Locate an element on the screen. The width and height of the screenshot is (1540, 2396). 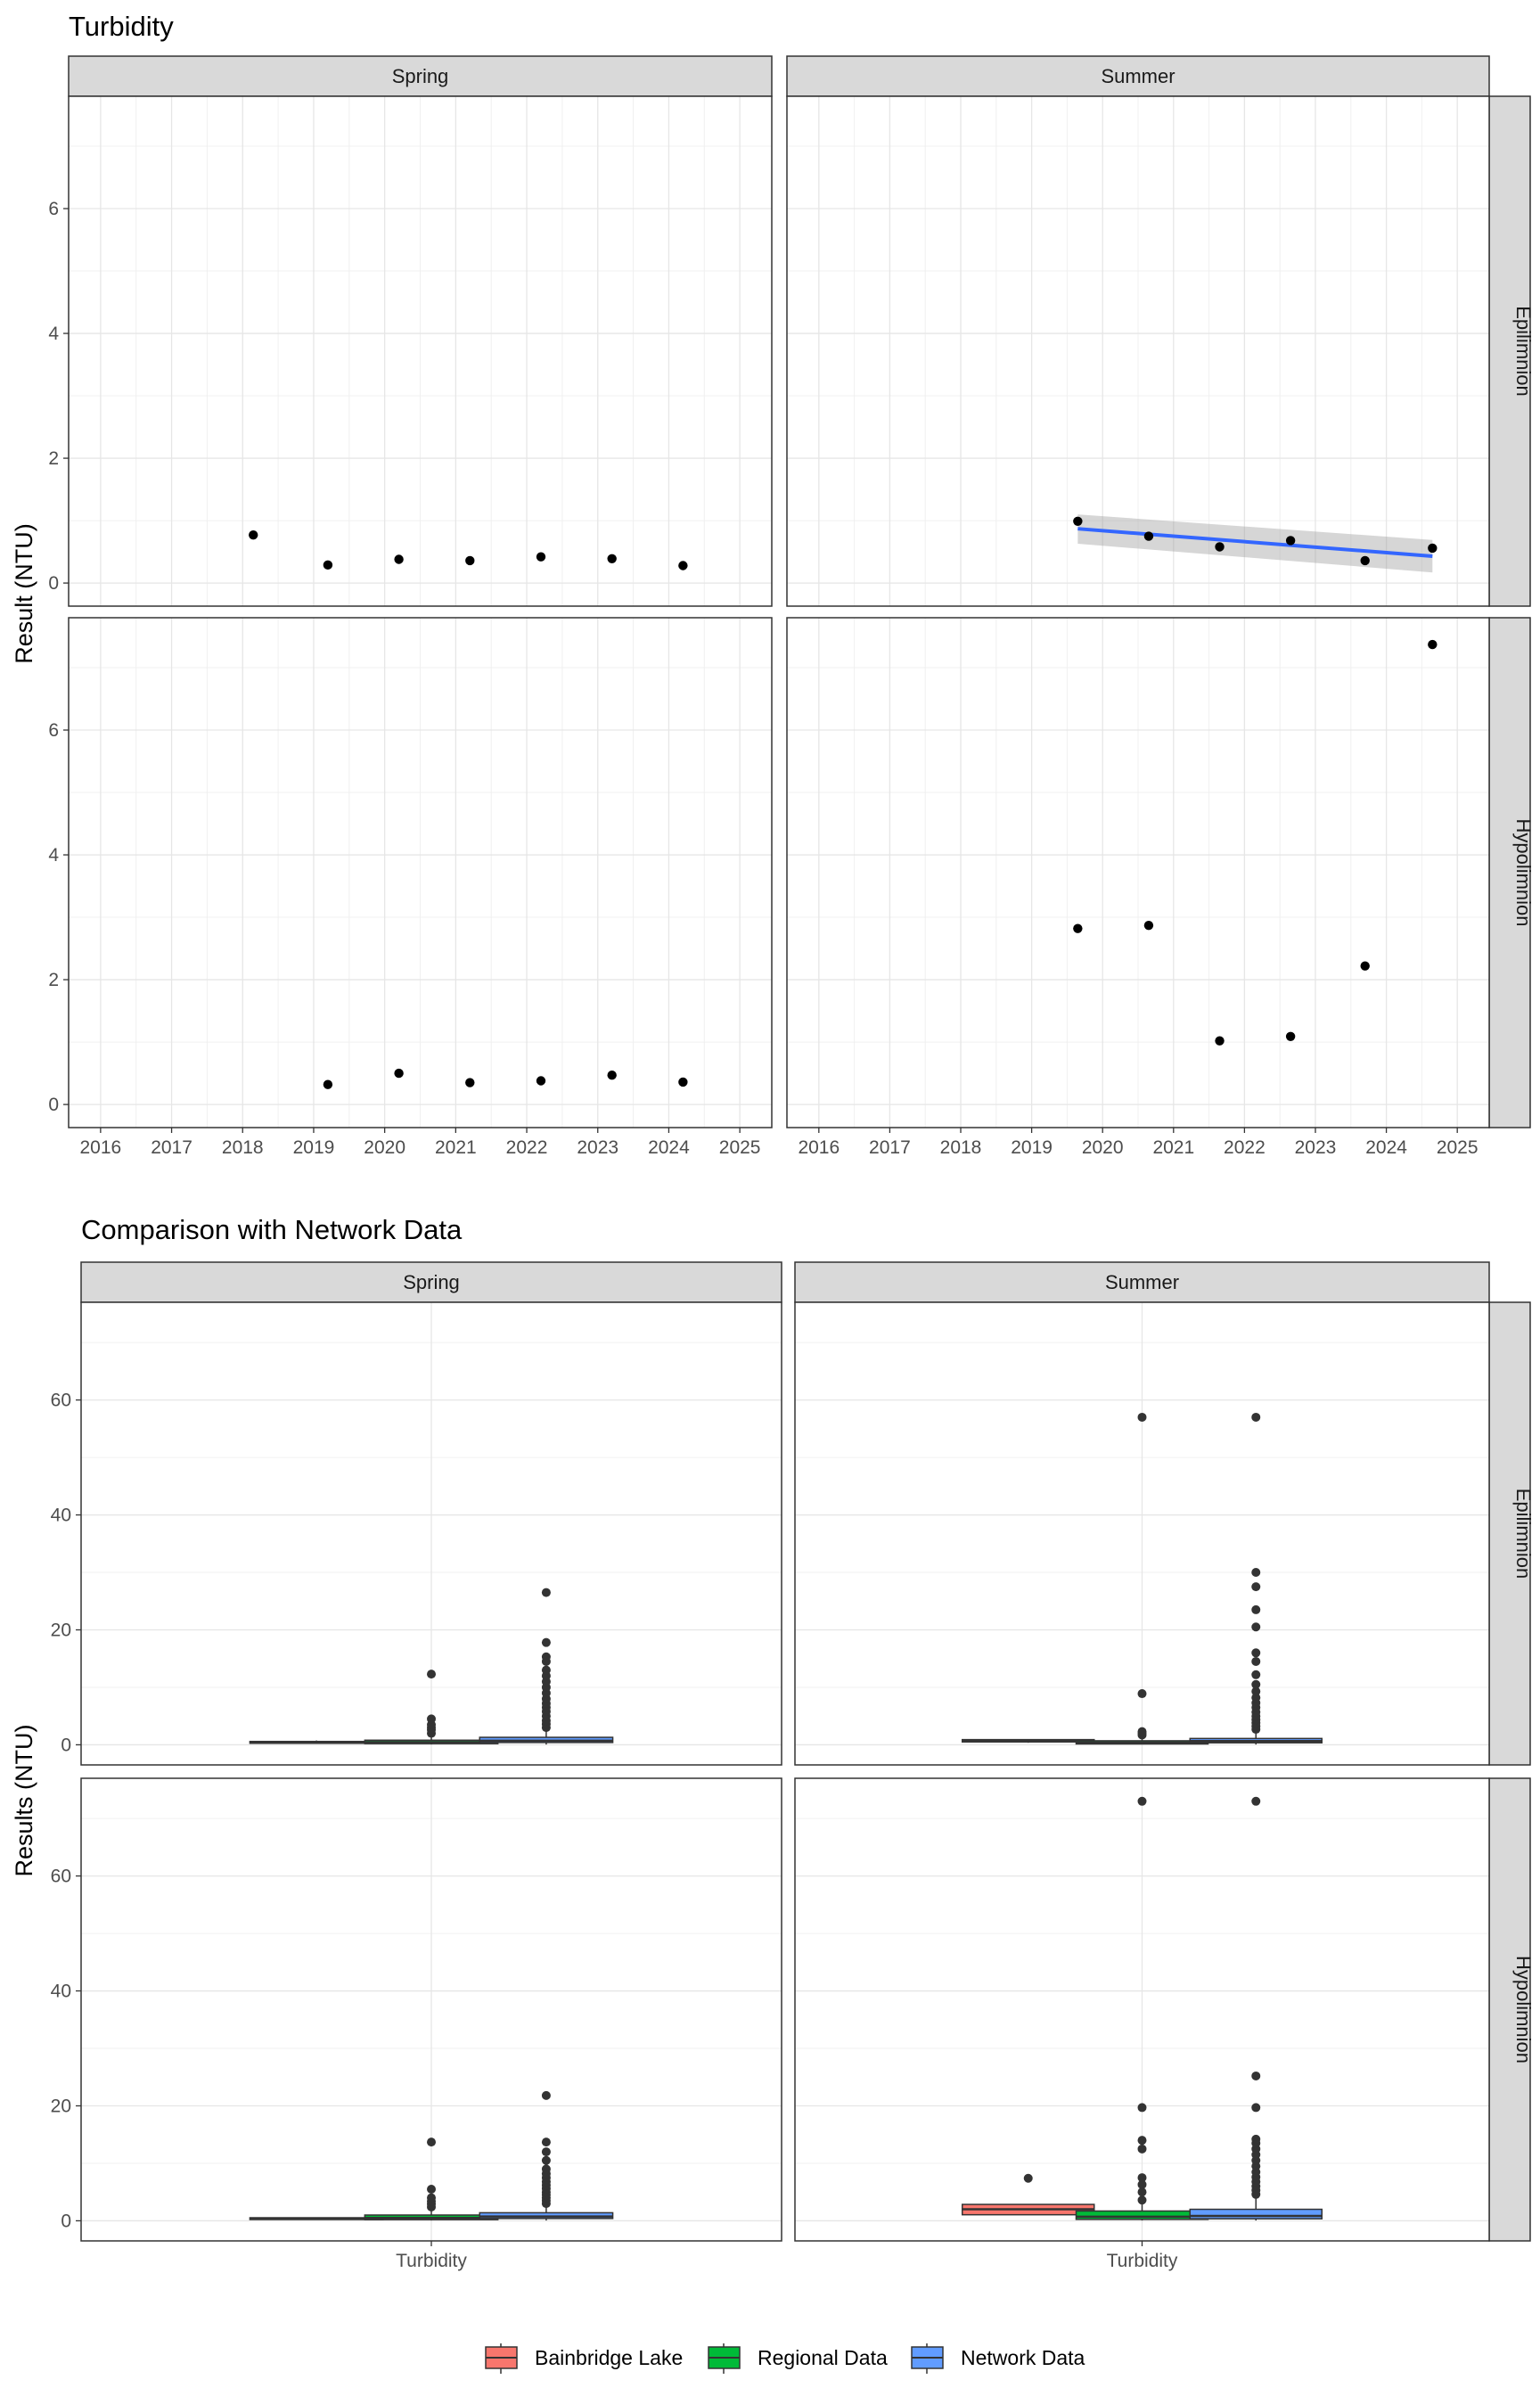
chart1-strip-epilimnion is located at coordinates (1509, 351).